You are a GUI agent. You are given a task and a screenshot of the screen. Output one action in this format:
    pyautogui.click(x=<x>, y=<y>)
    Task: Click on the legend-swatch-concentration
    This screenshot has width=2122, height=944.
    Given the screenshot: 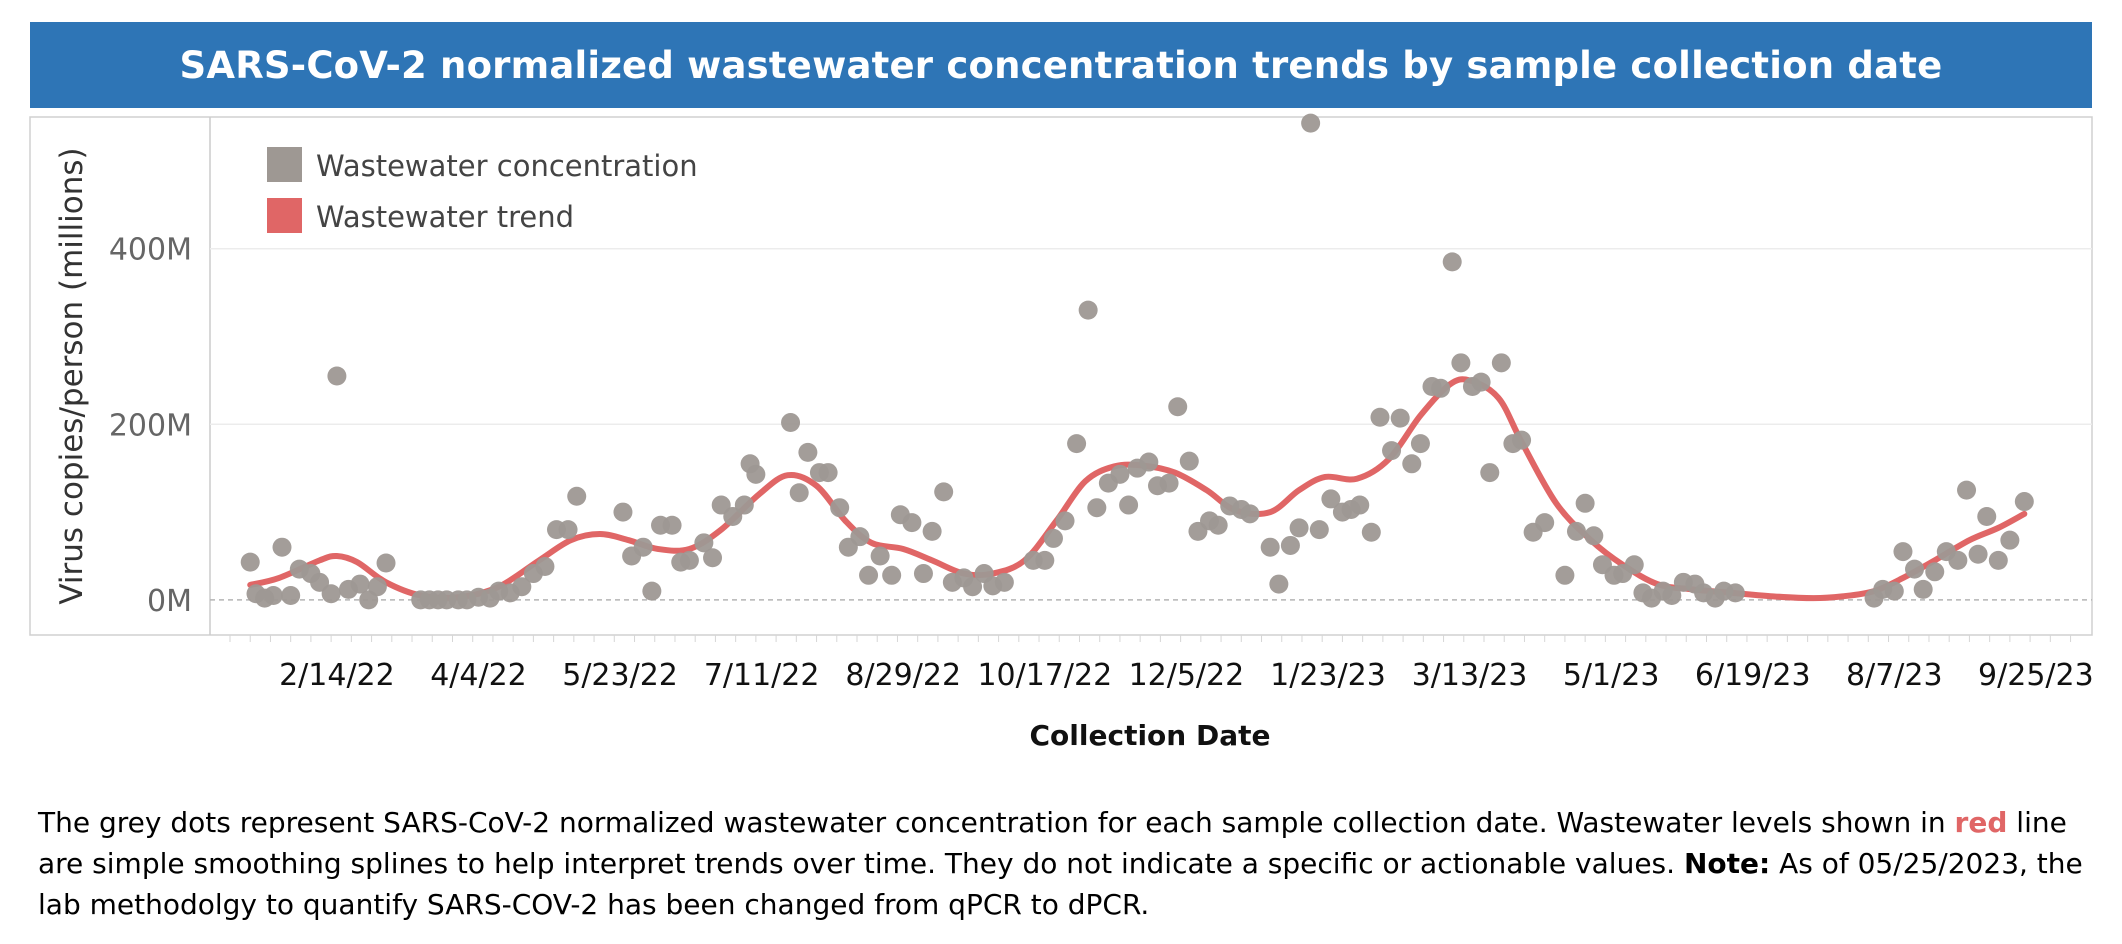 What is the action you would take?
    pyautogui.click(x=284, y=164)
    